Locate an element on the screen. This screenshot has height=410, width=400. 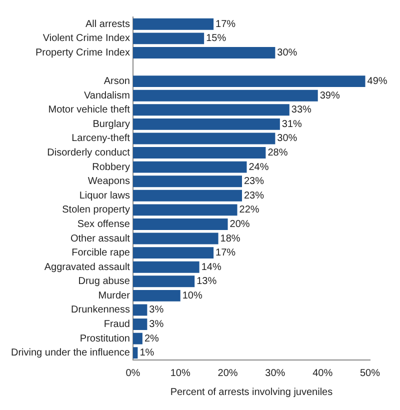
x-axis-title: Percent of arrests involving juveniles is located at coordinates (251, 392).